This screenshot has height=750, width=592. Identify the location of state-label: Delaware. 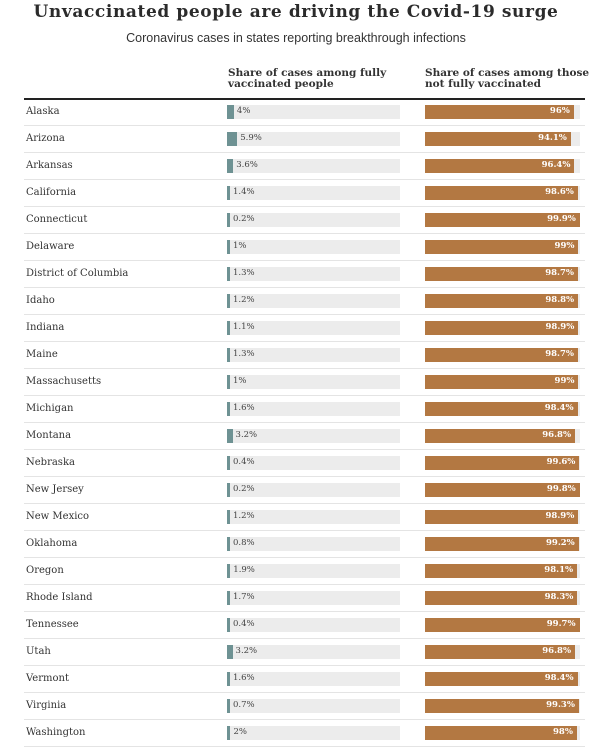
(50, 246).